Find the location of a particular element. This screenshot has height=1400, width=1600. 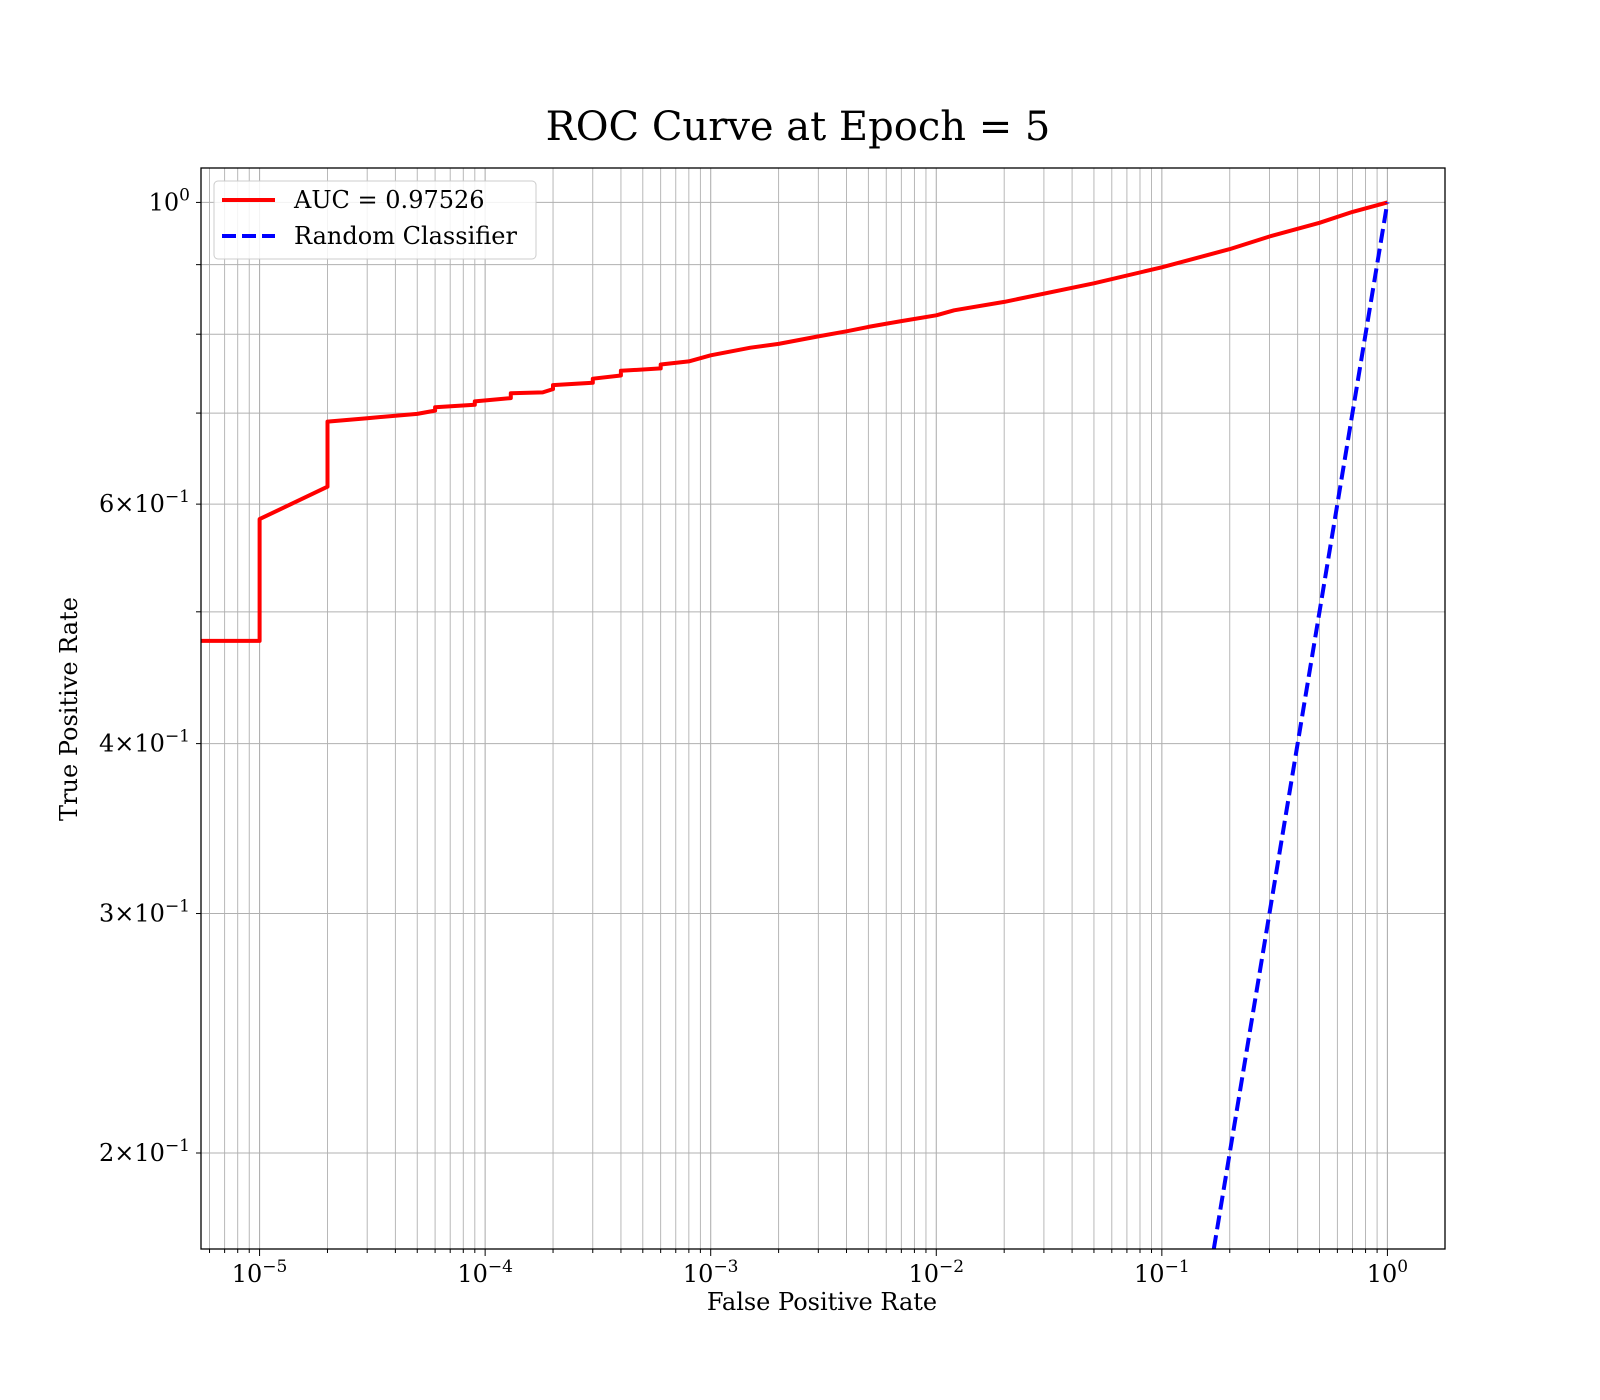

y-tick-label: 2×10⁻¹ is located at coordinates (144, 1151).